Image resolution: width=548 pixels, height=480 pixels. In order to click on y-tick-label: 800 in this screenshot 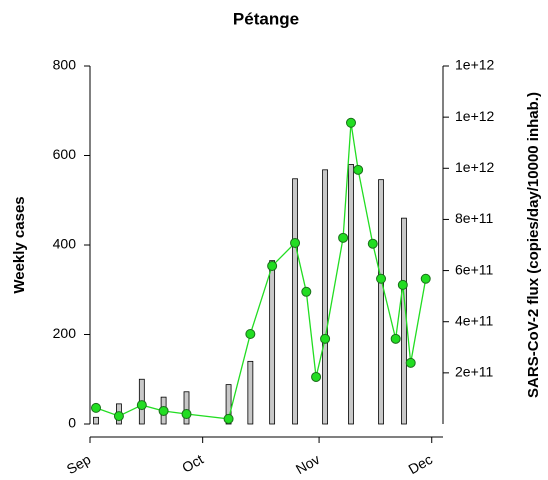, I will do `click(65, 65)`.